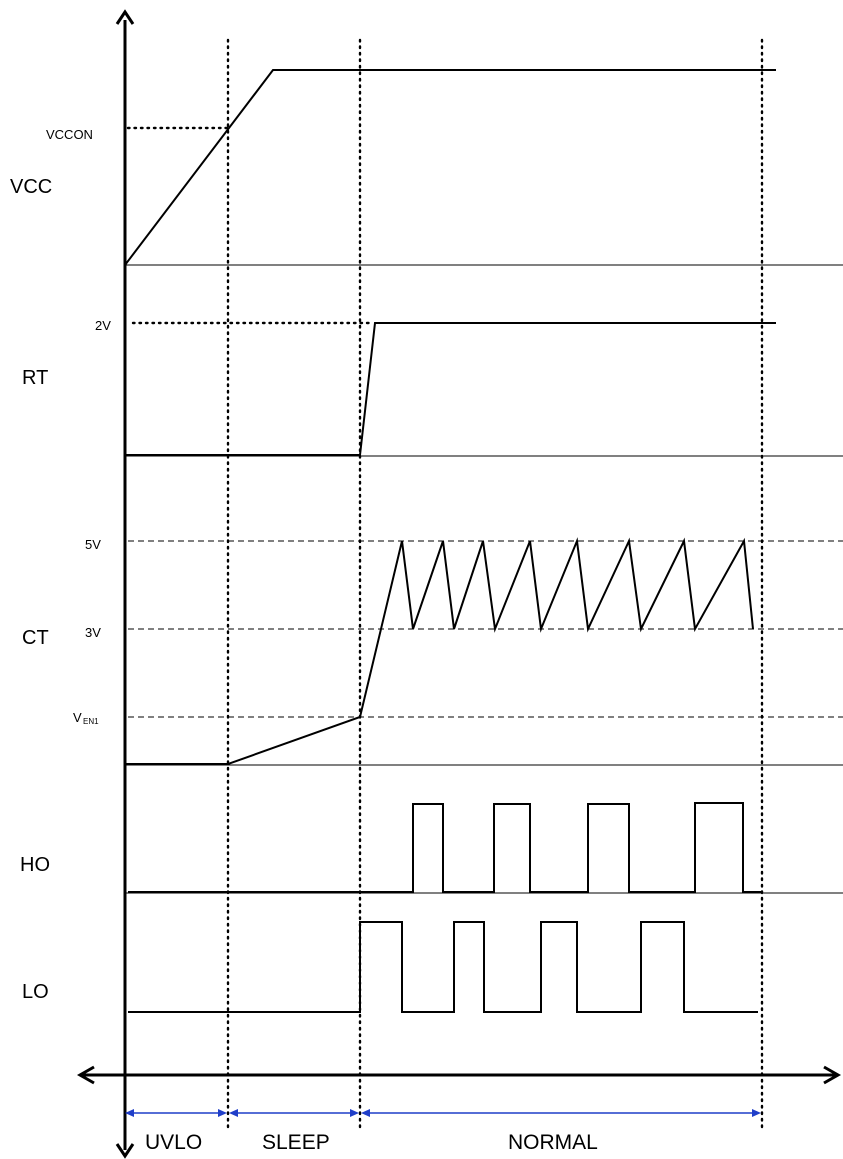  Describe the element at coordinates (35, 638) in the screenshot. I see `ct-label: CT` at that location.